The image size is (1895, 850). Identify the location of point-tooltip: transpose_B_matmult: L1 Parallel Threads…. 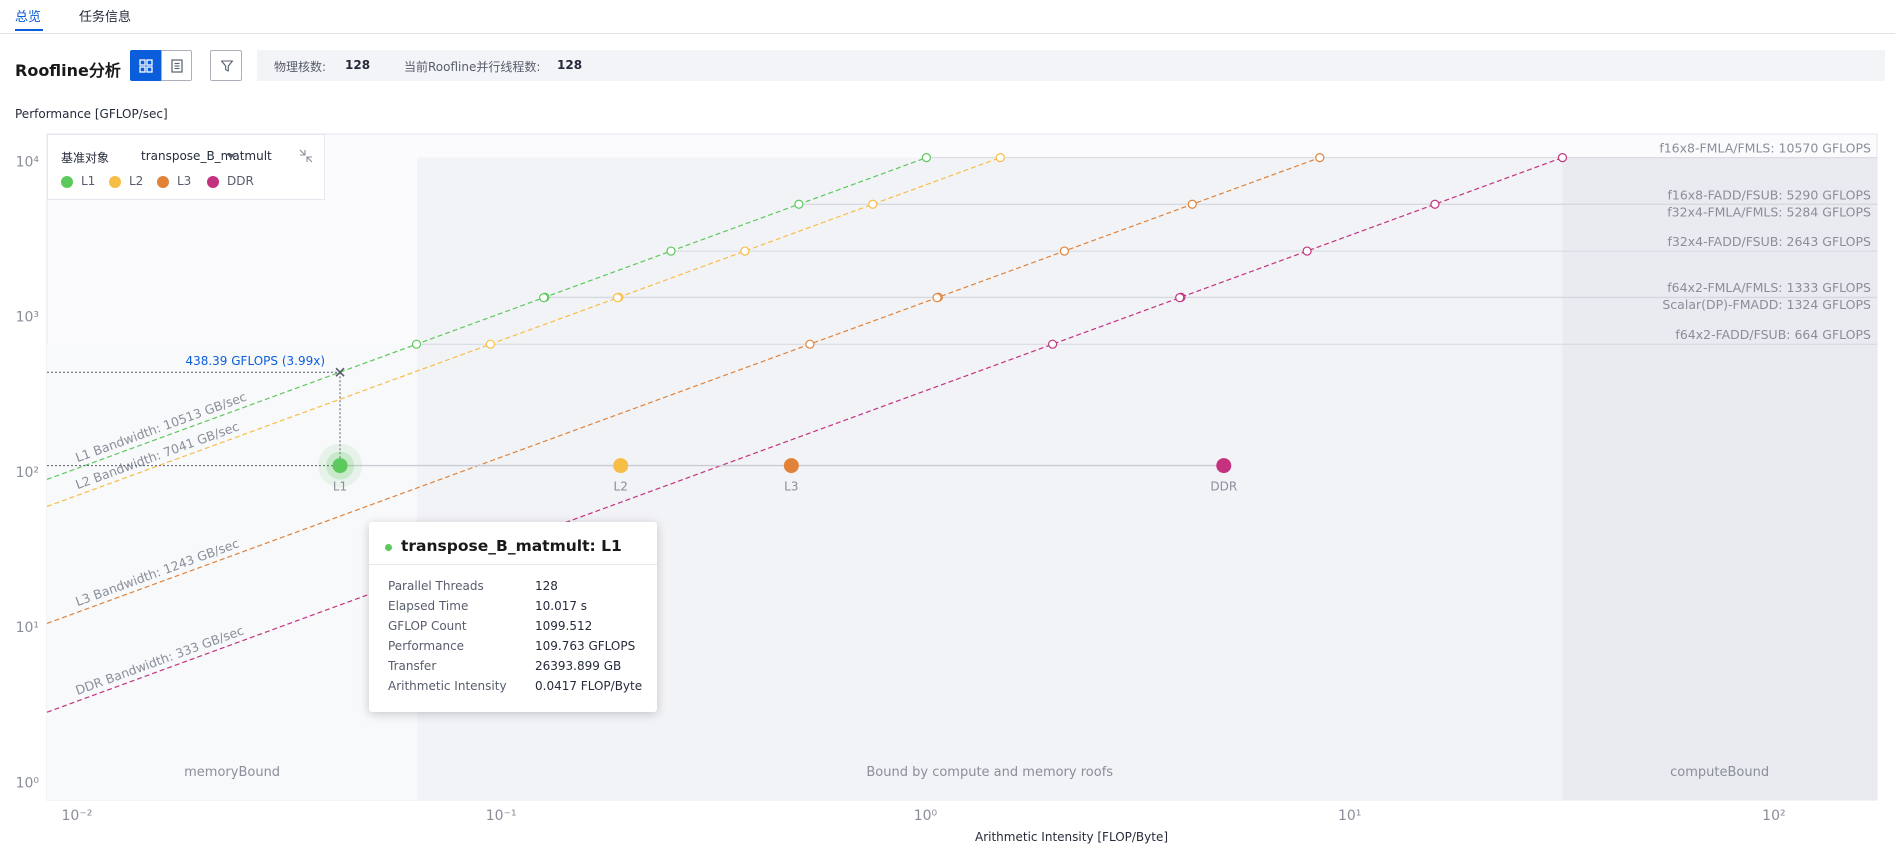
(513, 617).